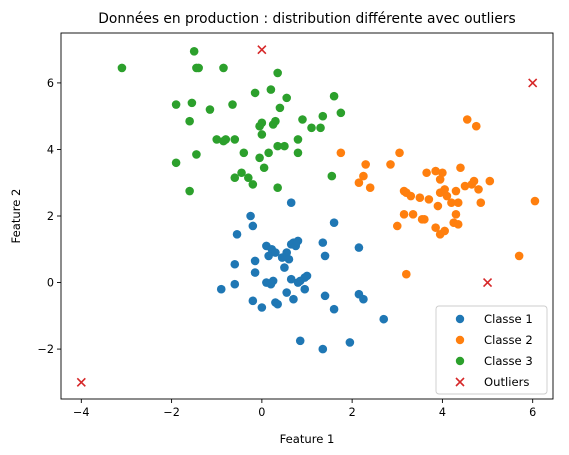 The height and width of the screenshot is (455, 569). I want to click on x-tick-label: 6, so click(532, 412).